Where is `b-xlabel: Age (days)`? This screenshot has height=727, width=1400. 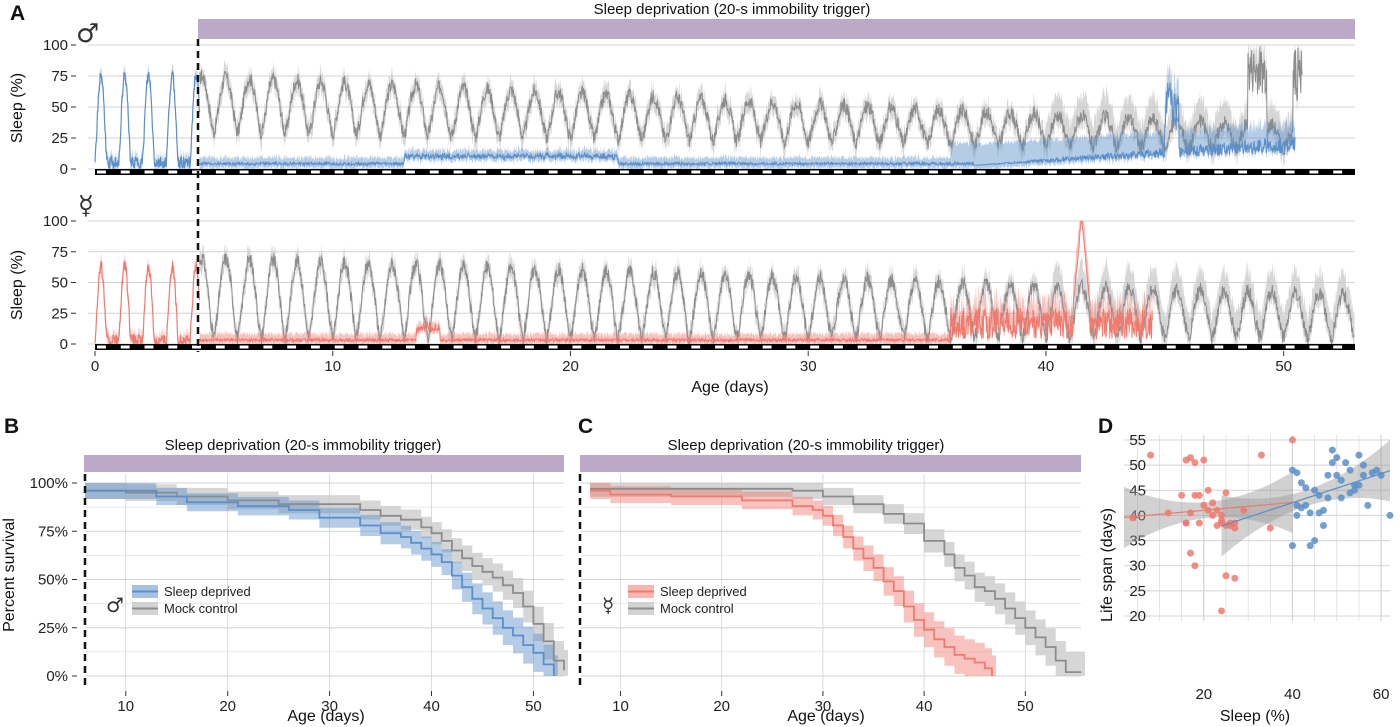
b-xlabel: Age (days) is located at coordinates (325, 716).